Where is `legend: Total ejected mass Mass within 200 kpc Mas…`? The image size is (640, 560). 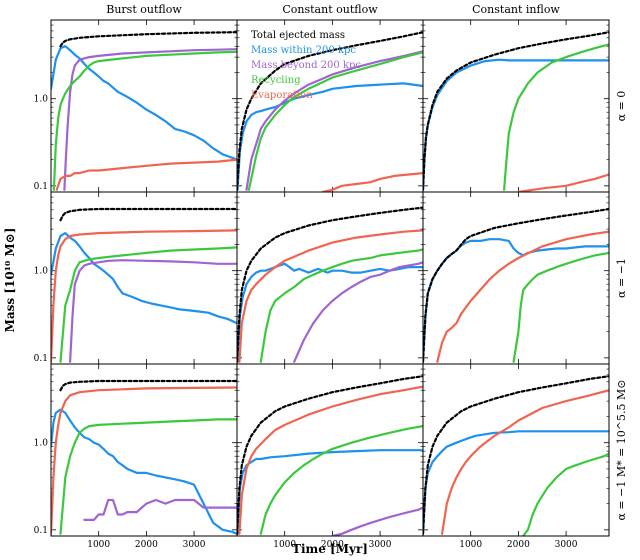 legend: Total ejected mass Mass within 200 kpc Mas… is located at coordinates (306, 65).